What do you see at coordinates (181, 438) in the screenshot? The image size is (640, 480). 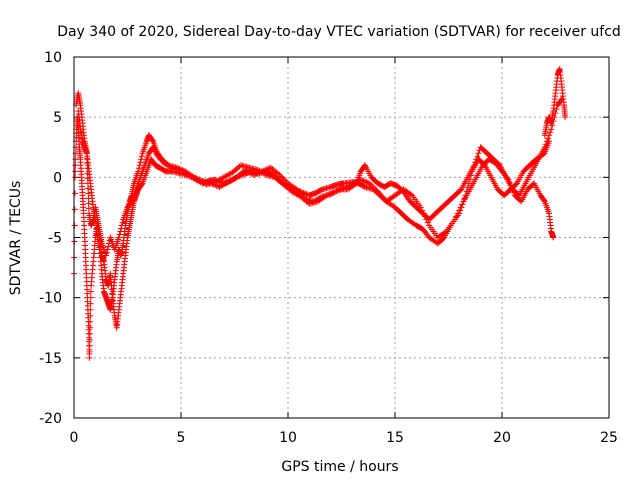 I see `x-tick-label: 5` at bounding box center [181, 438].